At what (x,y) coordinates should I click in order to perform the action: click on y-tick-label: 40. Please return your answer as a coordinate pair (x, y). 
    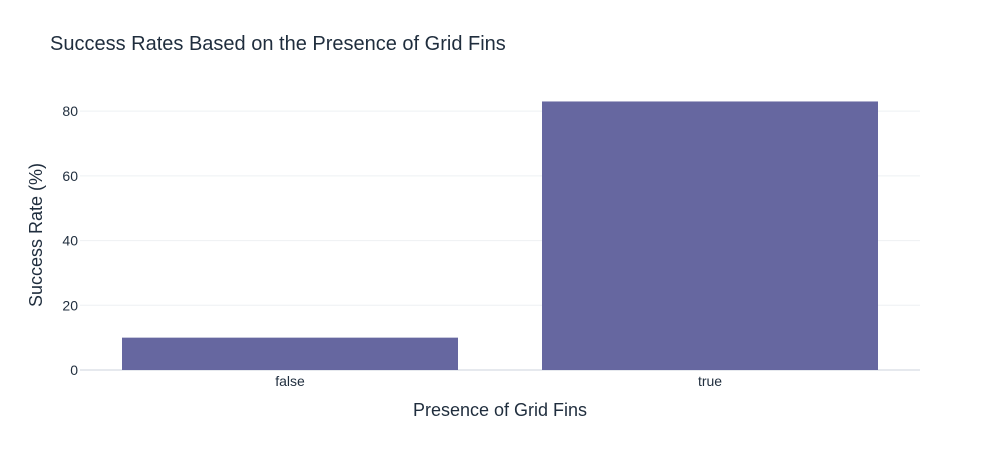
    Looking at the image, I should click on (70, 241).